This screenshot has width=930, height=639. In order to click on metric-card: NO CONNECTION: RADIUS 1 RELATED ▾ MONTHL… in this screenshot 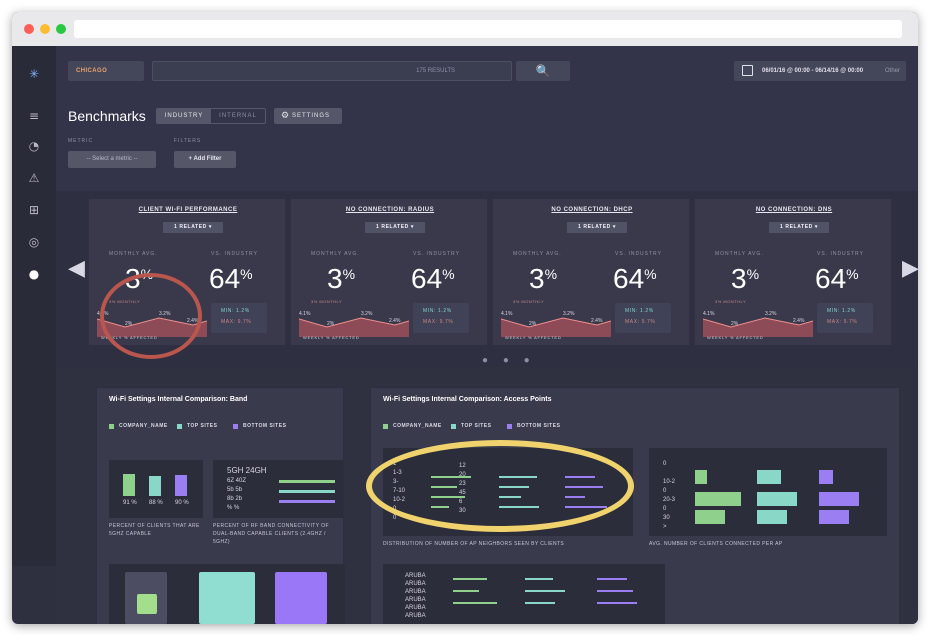, I will do `click(389, 272)`.